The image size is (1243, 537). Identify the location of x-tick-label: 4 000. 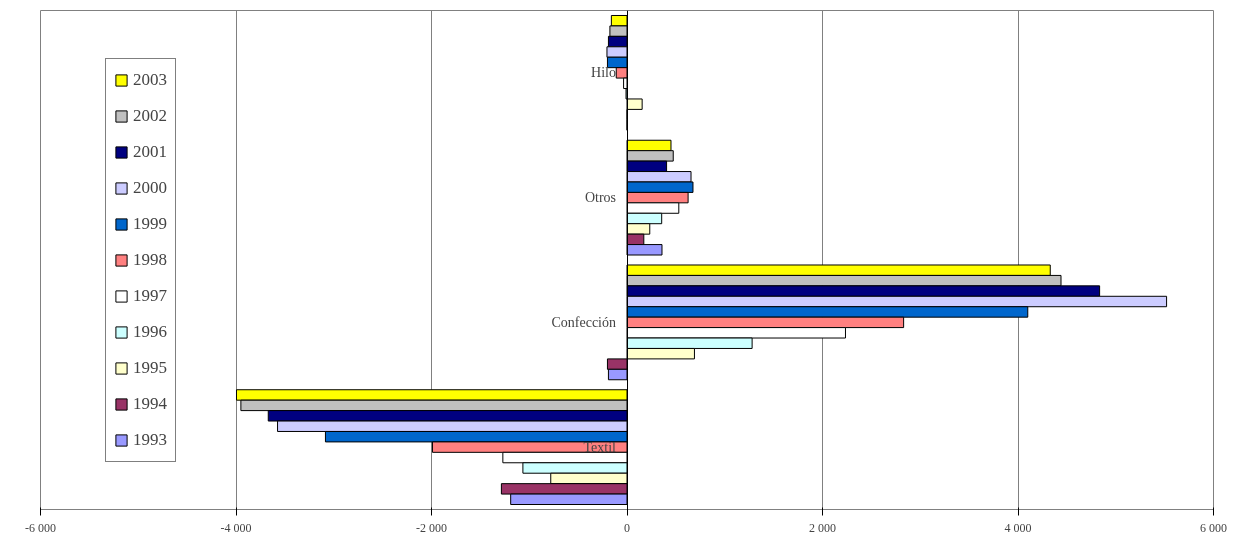
(1018, 527).